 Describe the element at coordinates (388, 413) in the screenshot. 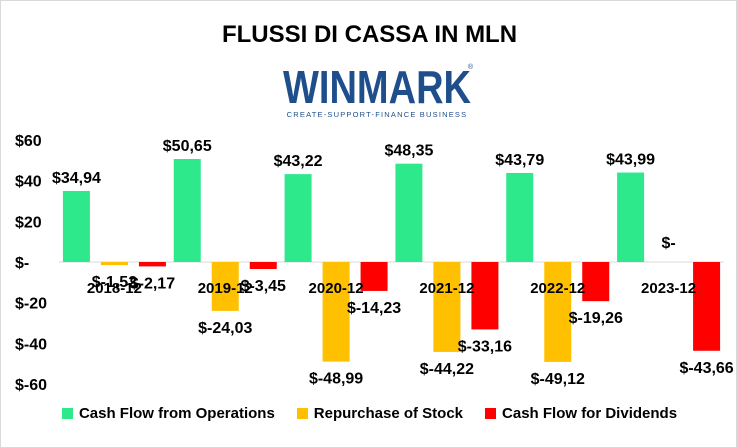

I see `legend-label-repurchase: Repurchase of Stock` at that location.